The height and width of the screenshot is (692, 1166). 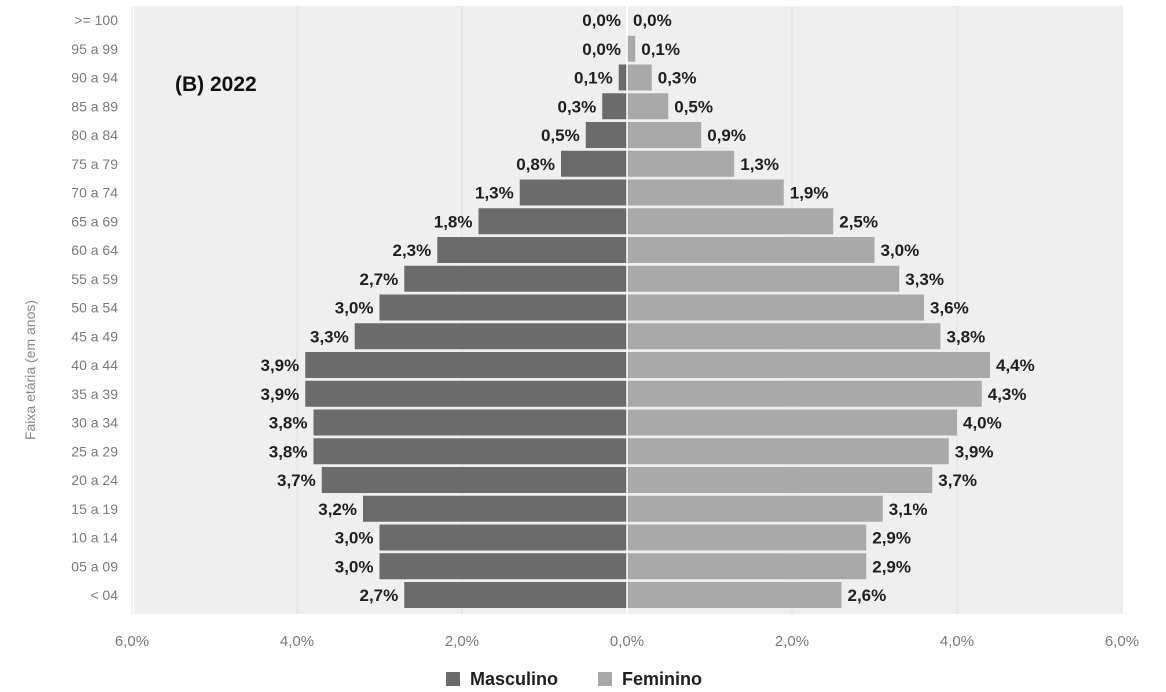 What do you see at coordinates (379, 595) in the screenshot?
I see `data-label-masculino: 2,7%` at bounding box center [379, 595].